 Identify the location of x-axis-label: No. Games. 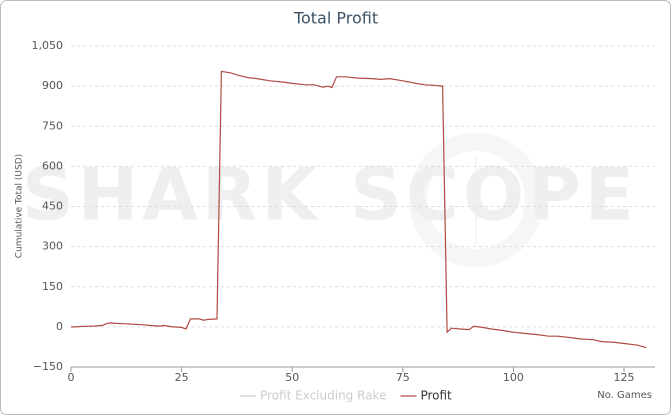
(624, 395).